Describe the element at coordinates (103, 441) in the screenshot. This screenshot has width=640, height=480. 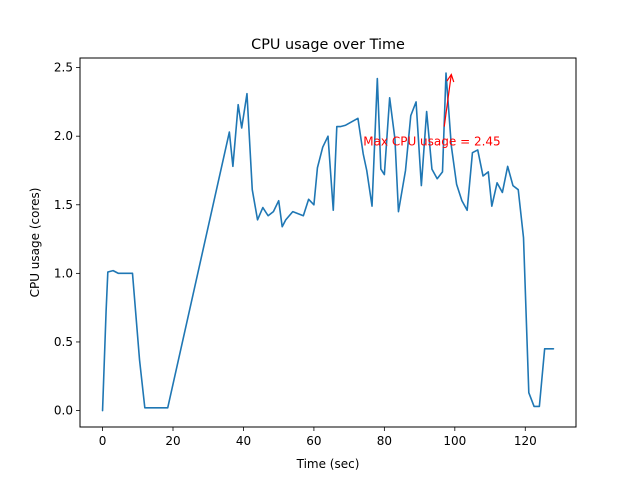
I see `x-tick-label: 0` at that location.